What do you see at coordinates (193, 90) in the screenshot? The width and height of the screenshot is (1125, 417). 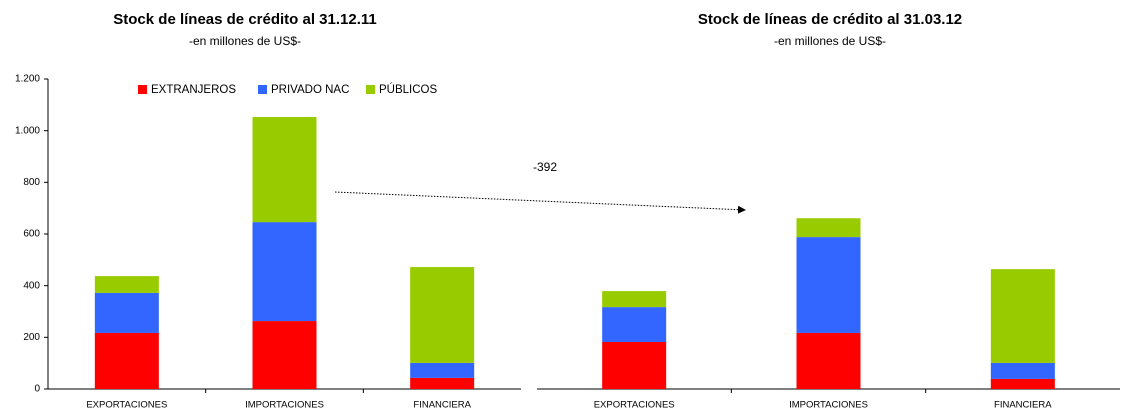 I see `legend-label: EXTRANJEROS` at bounding box center [193, 90].